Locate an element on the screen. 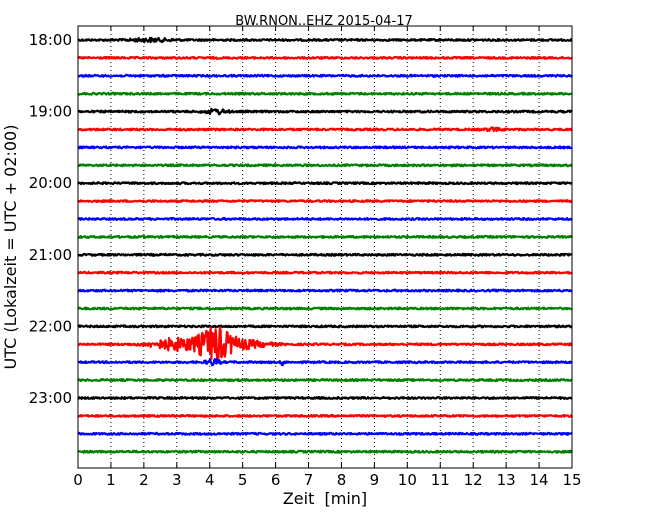  x-tick-label: 6 is located at coordinates (276, 480).